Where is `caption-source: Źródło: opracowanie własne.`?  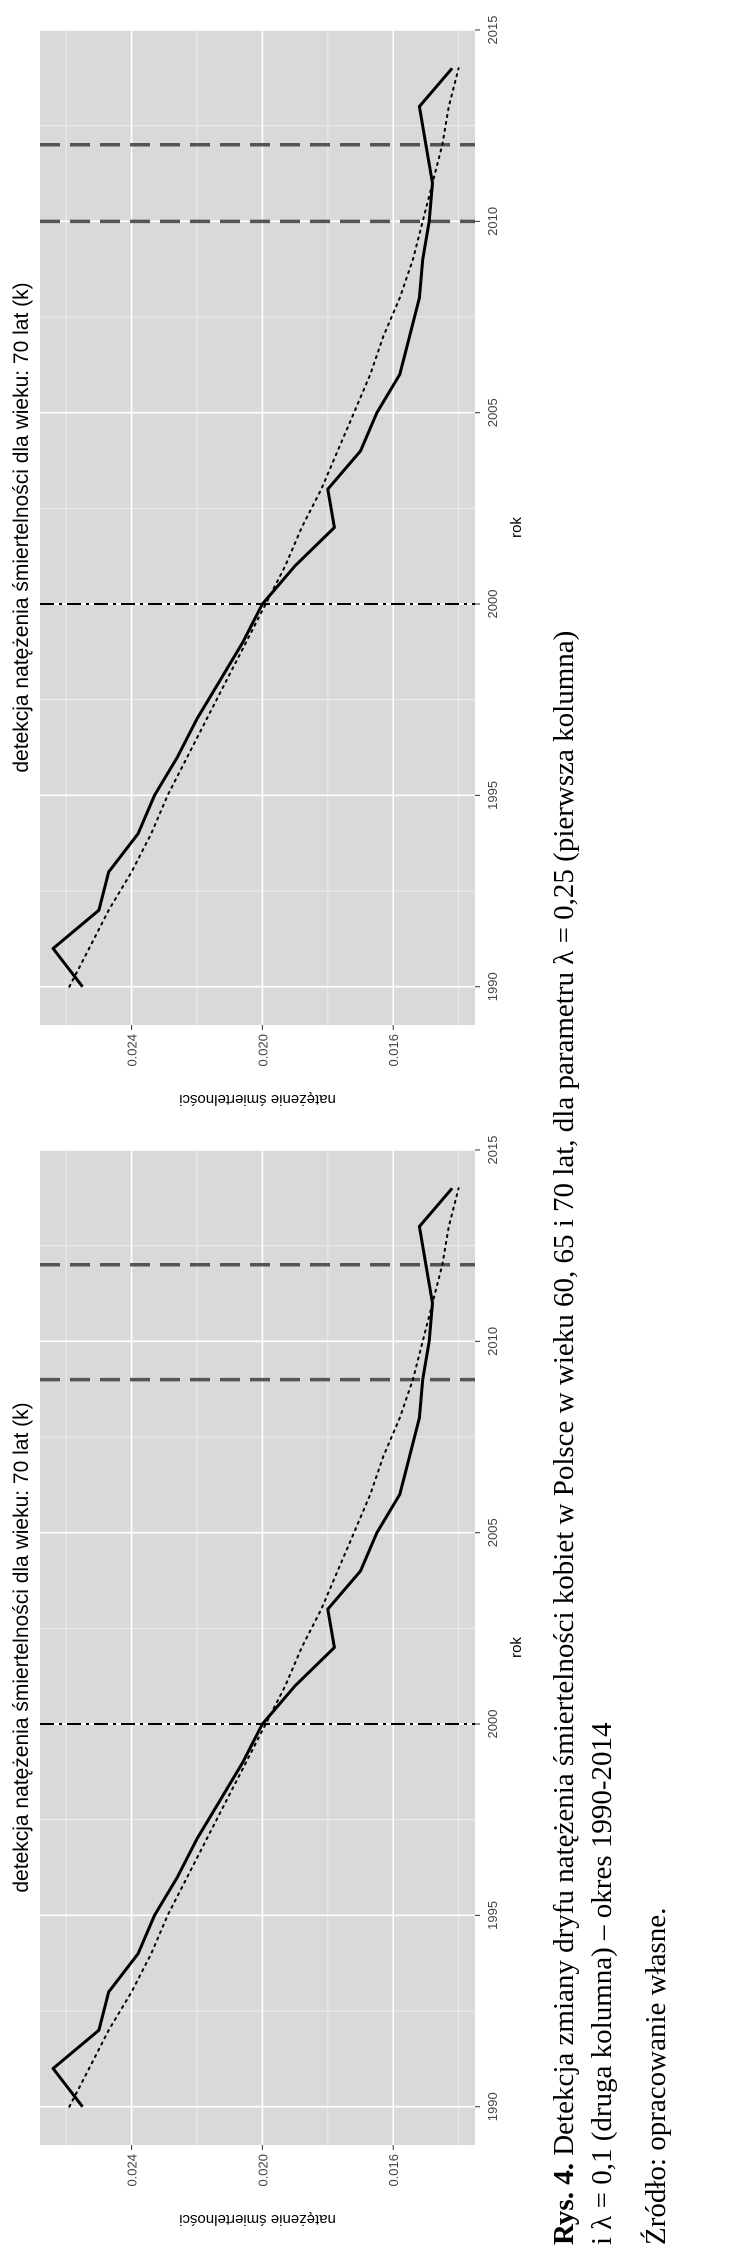
caption-source: Źródło: opracowanie własne. is located at coordinates (656, 2076).